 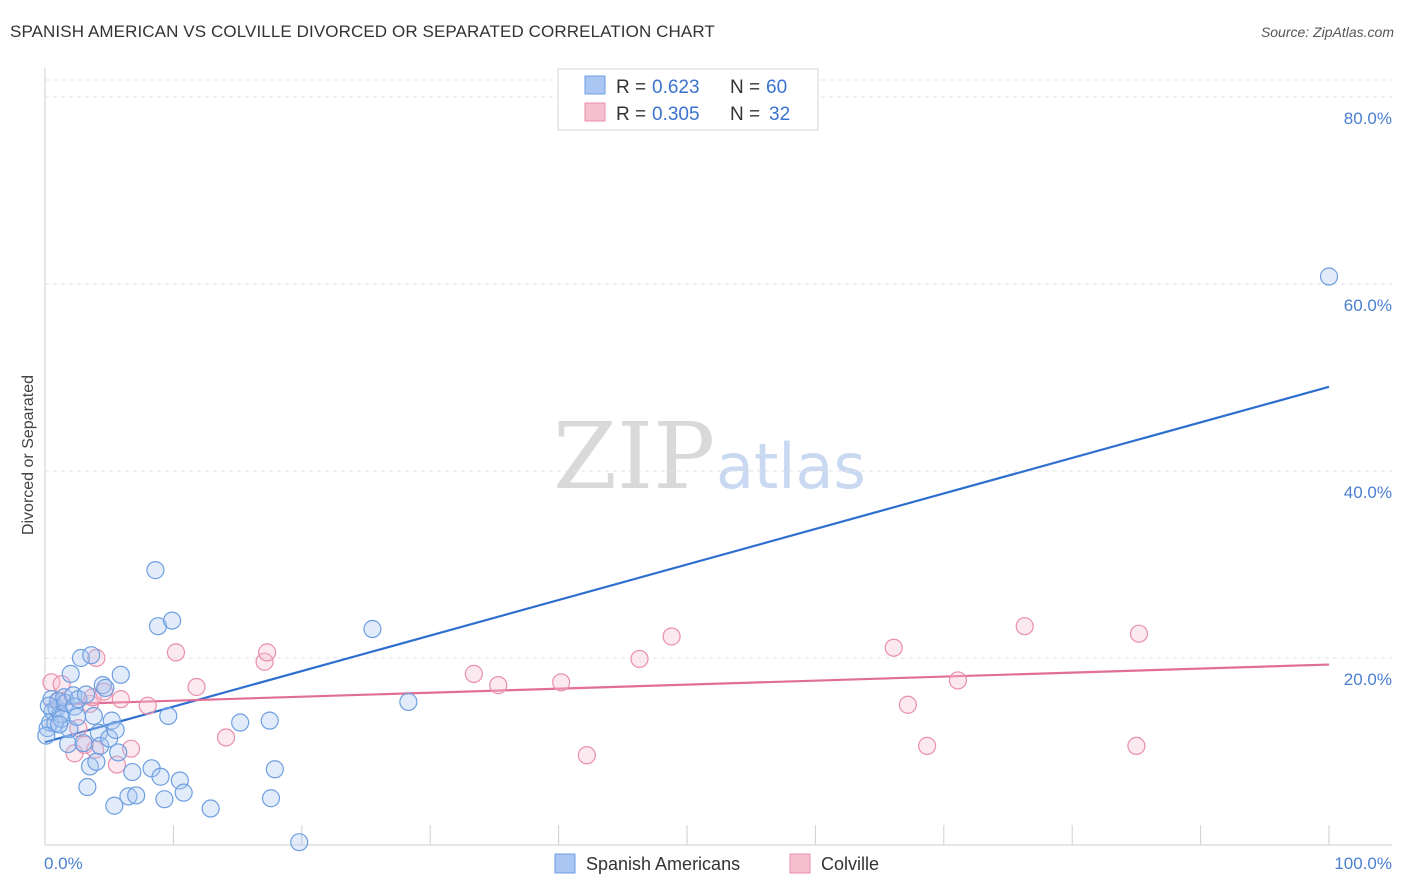 I want to click on correlation-legend: R = 0.623 N = 60 R = 0.305 N = 32, so click(x=688, y=99).